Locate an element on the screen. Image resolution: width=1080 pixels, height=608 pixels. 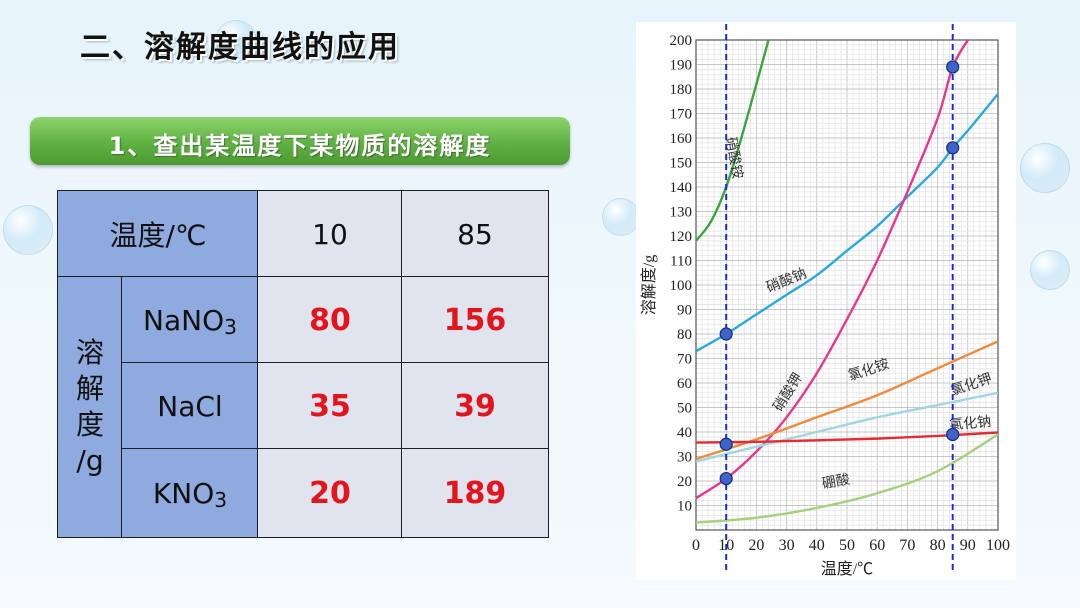
y-tick-label: 90 is located at coordinates (684, 311).